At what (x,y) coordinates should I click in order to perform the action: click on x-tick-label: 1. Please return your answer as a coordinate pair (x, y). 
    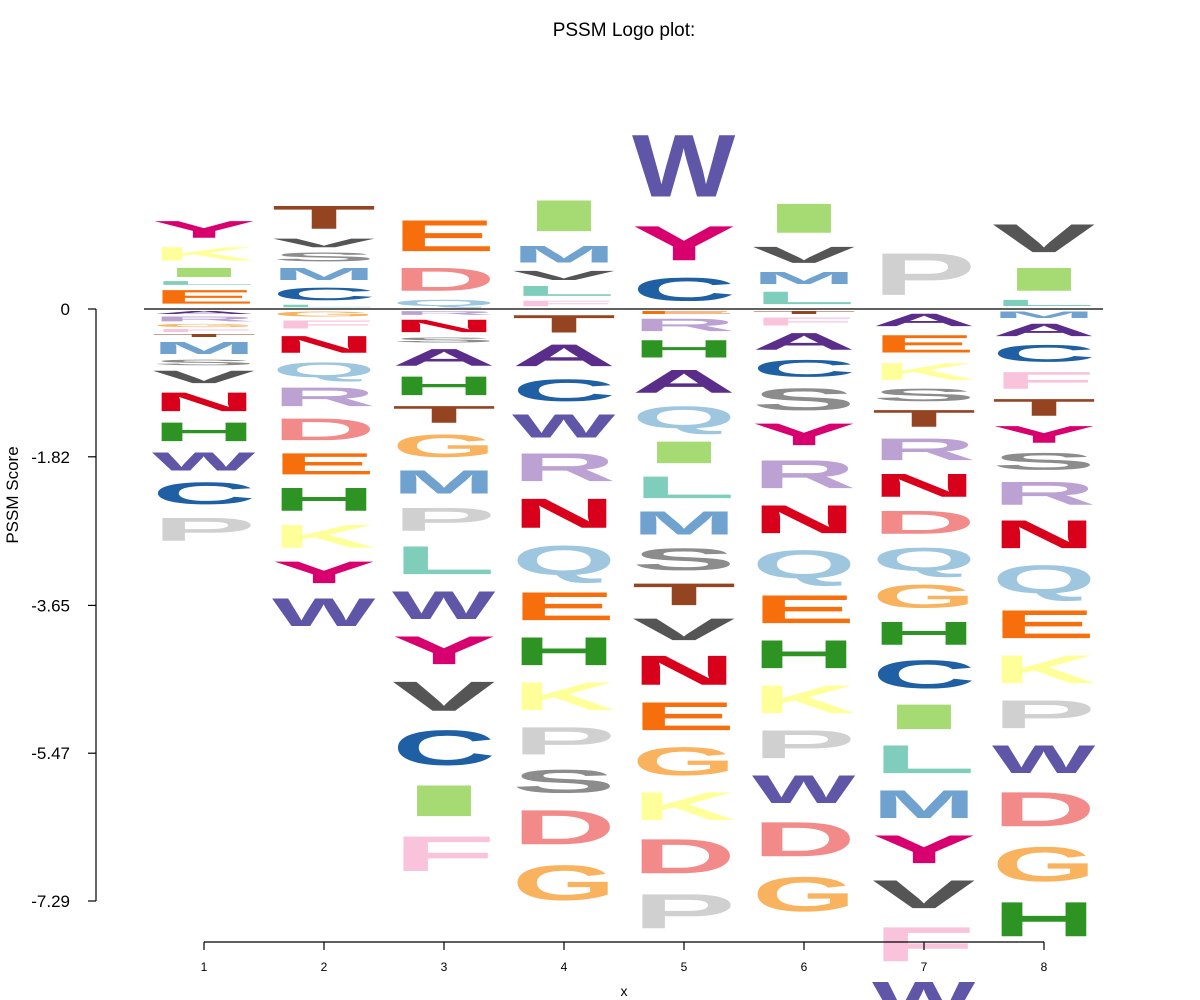
    Looking at the image, I should click on (204, 967).